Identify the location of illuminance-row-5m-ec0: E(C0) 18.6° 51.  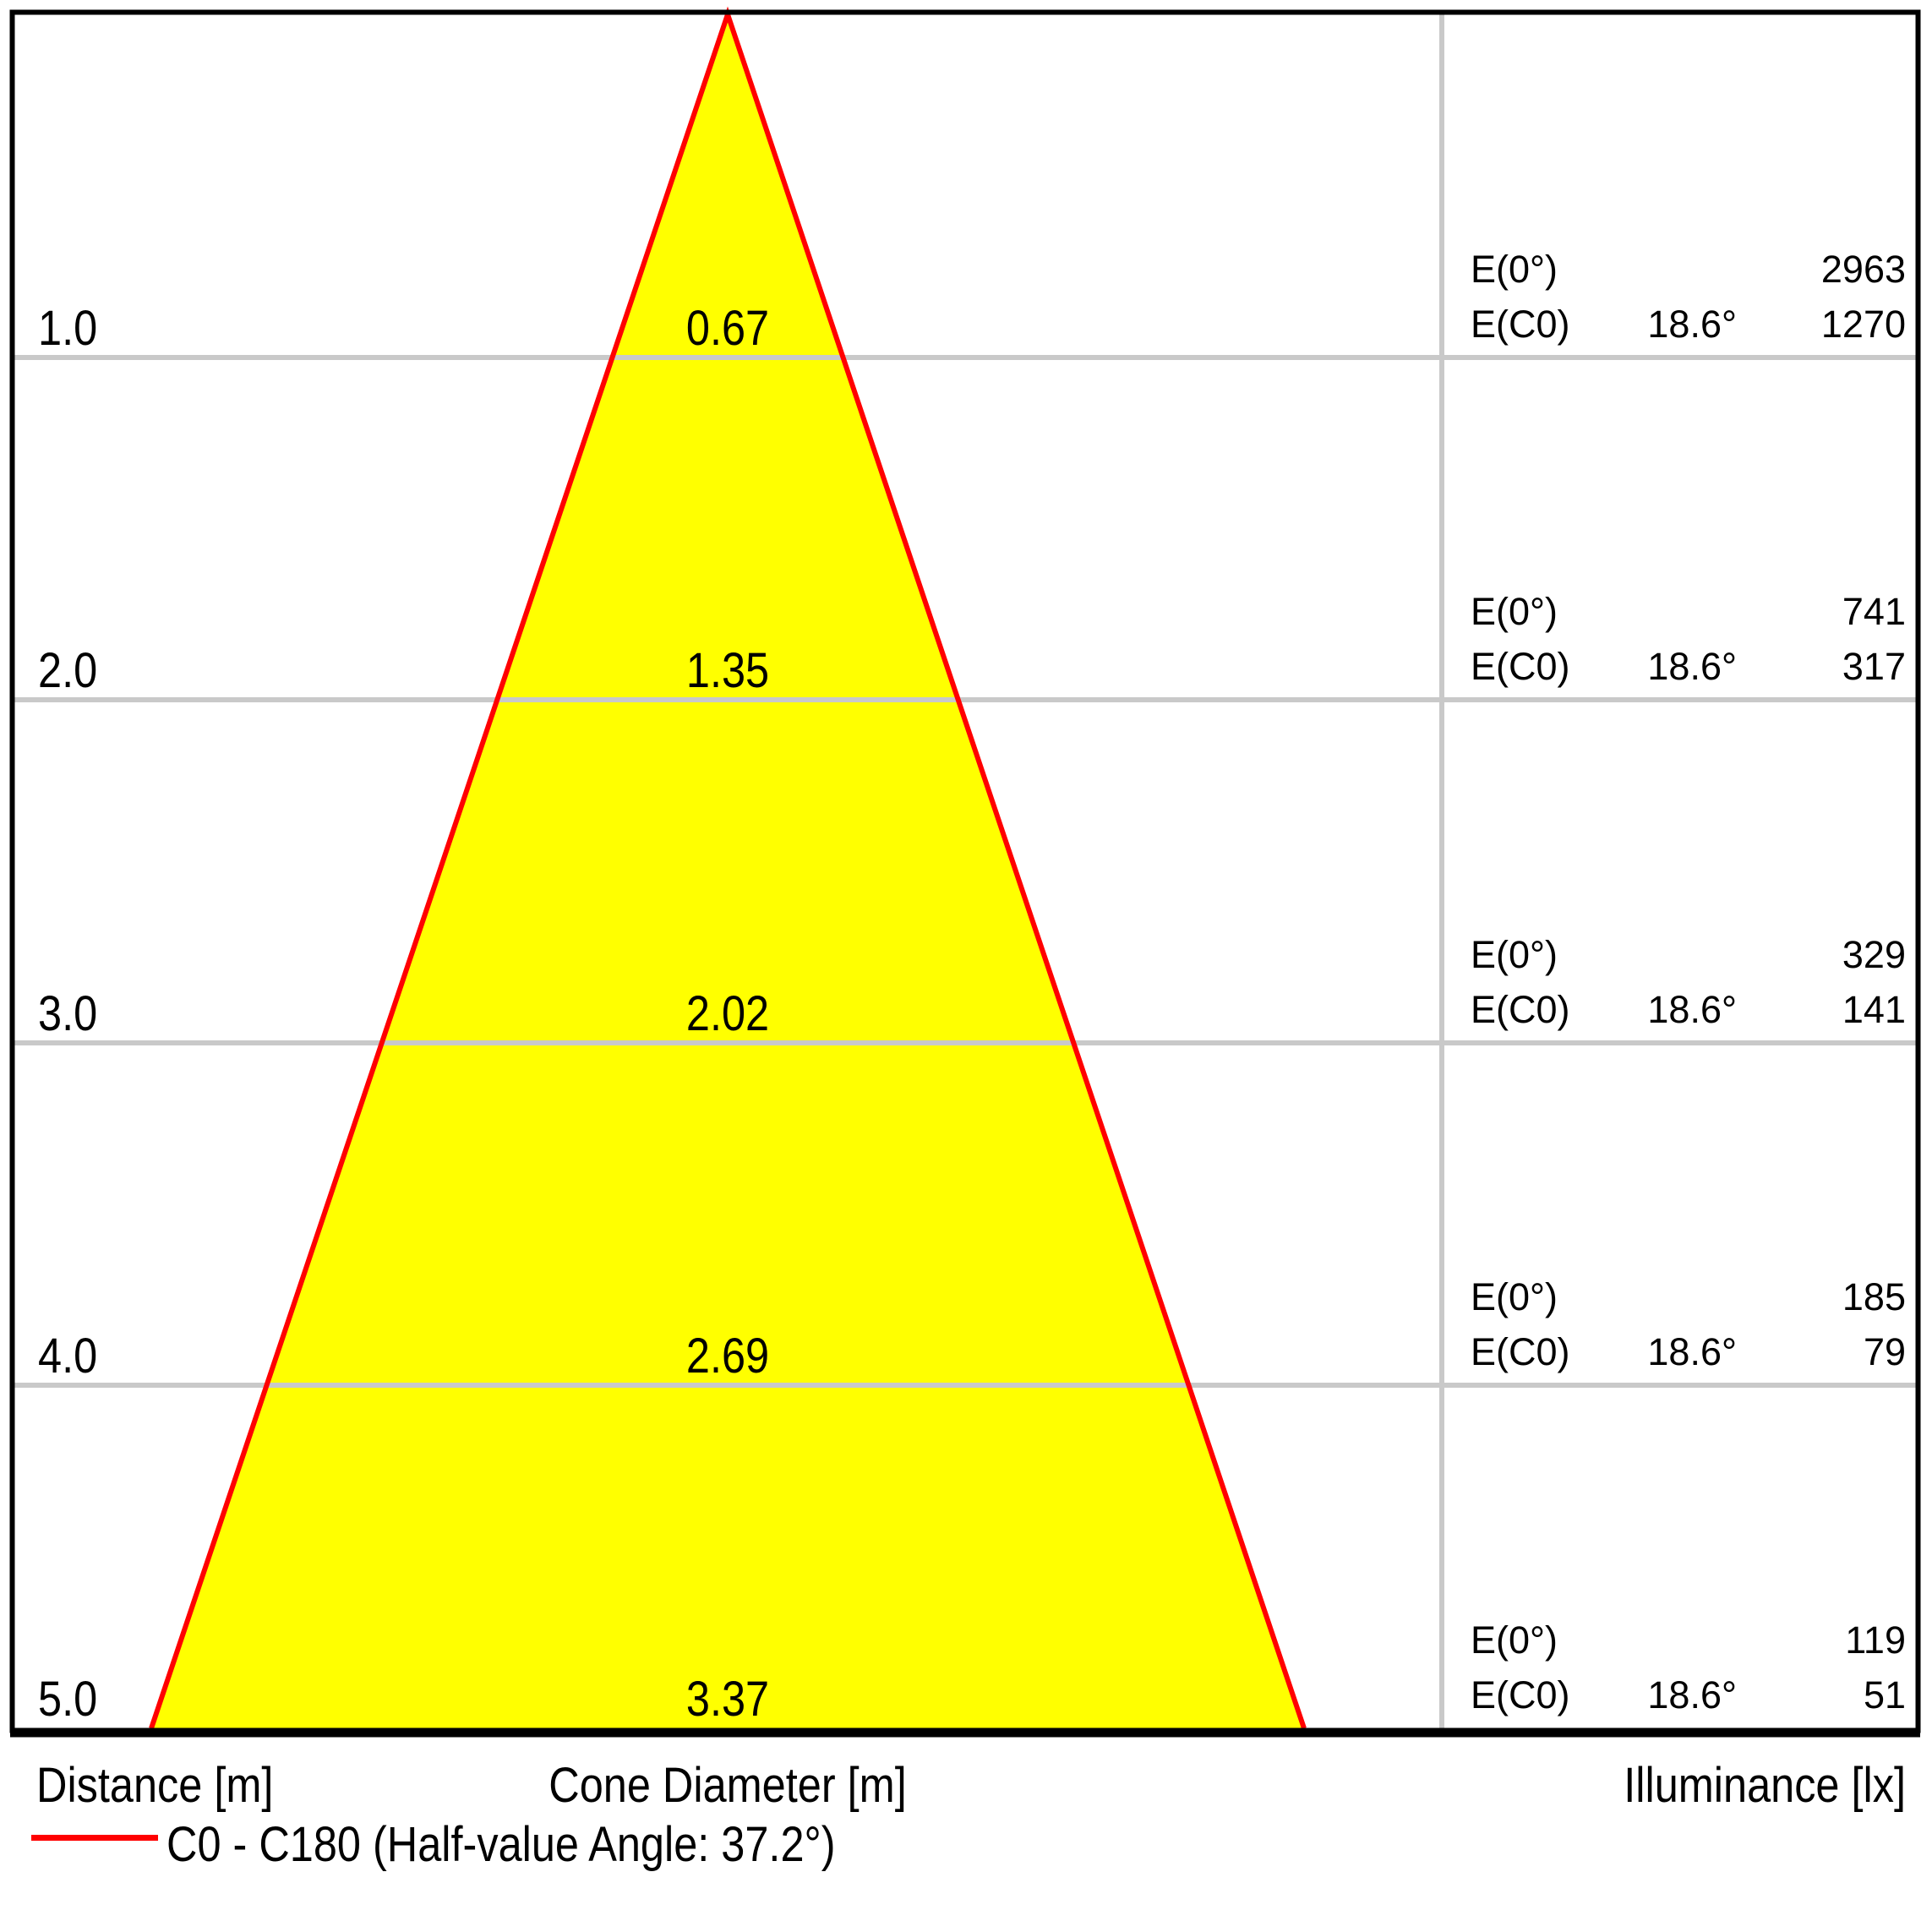
(1688, 1697).